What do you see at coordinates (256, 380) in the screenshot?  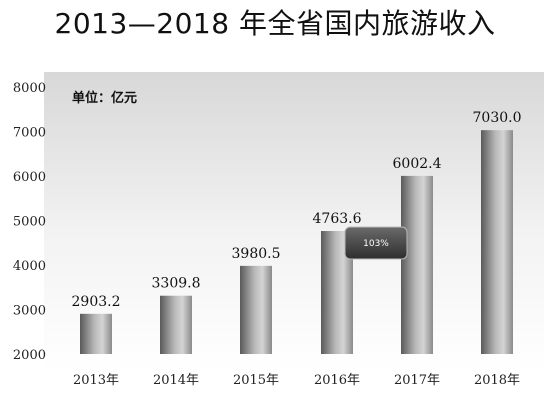 I see `x-tick-label: 2015年` at bounding box center [256, 380].